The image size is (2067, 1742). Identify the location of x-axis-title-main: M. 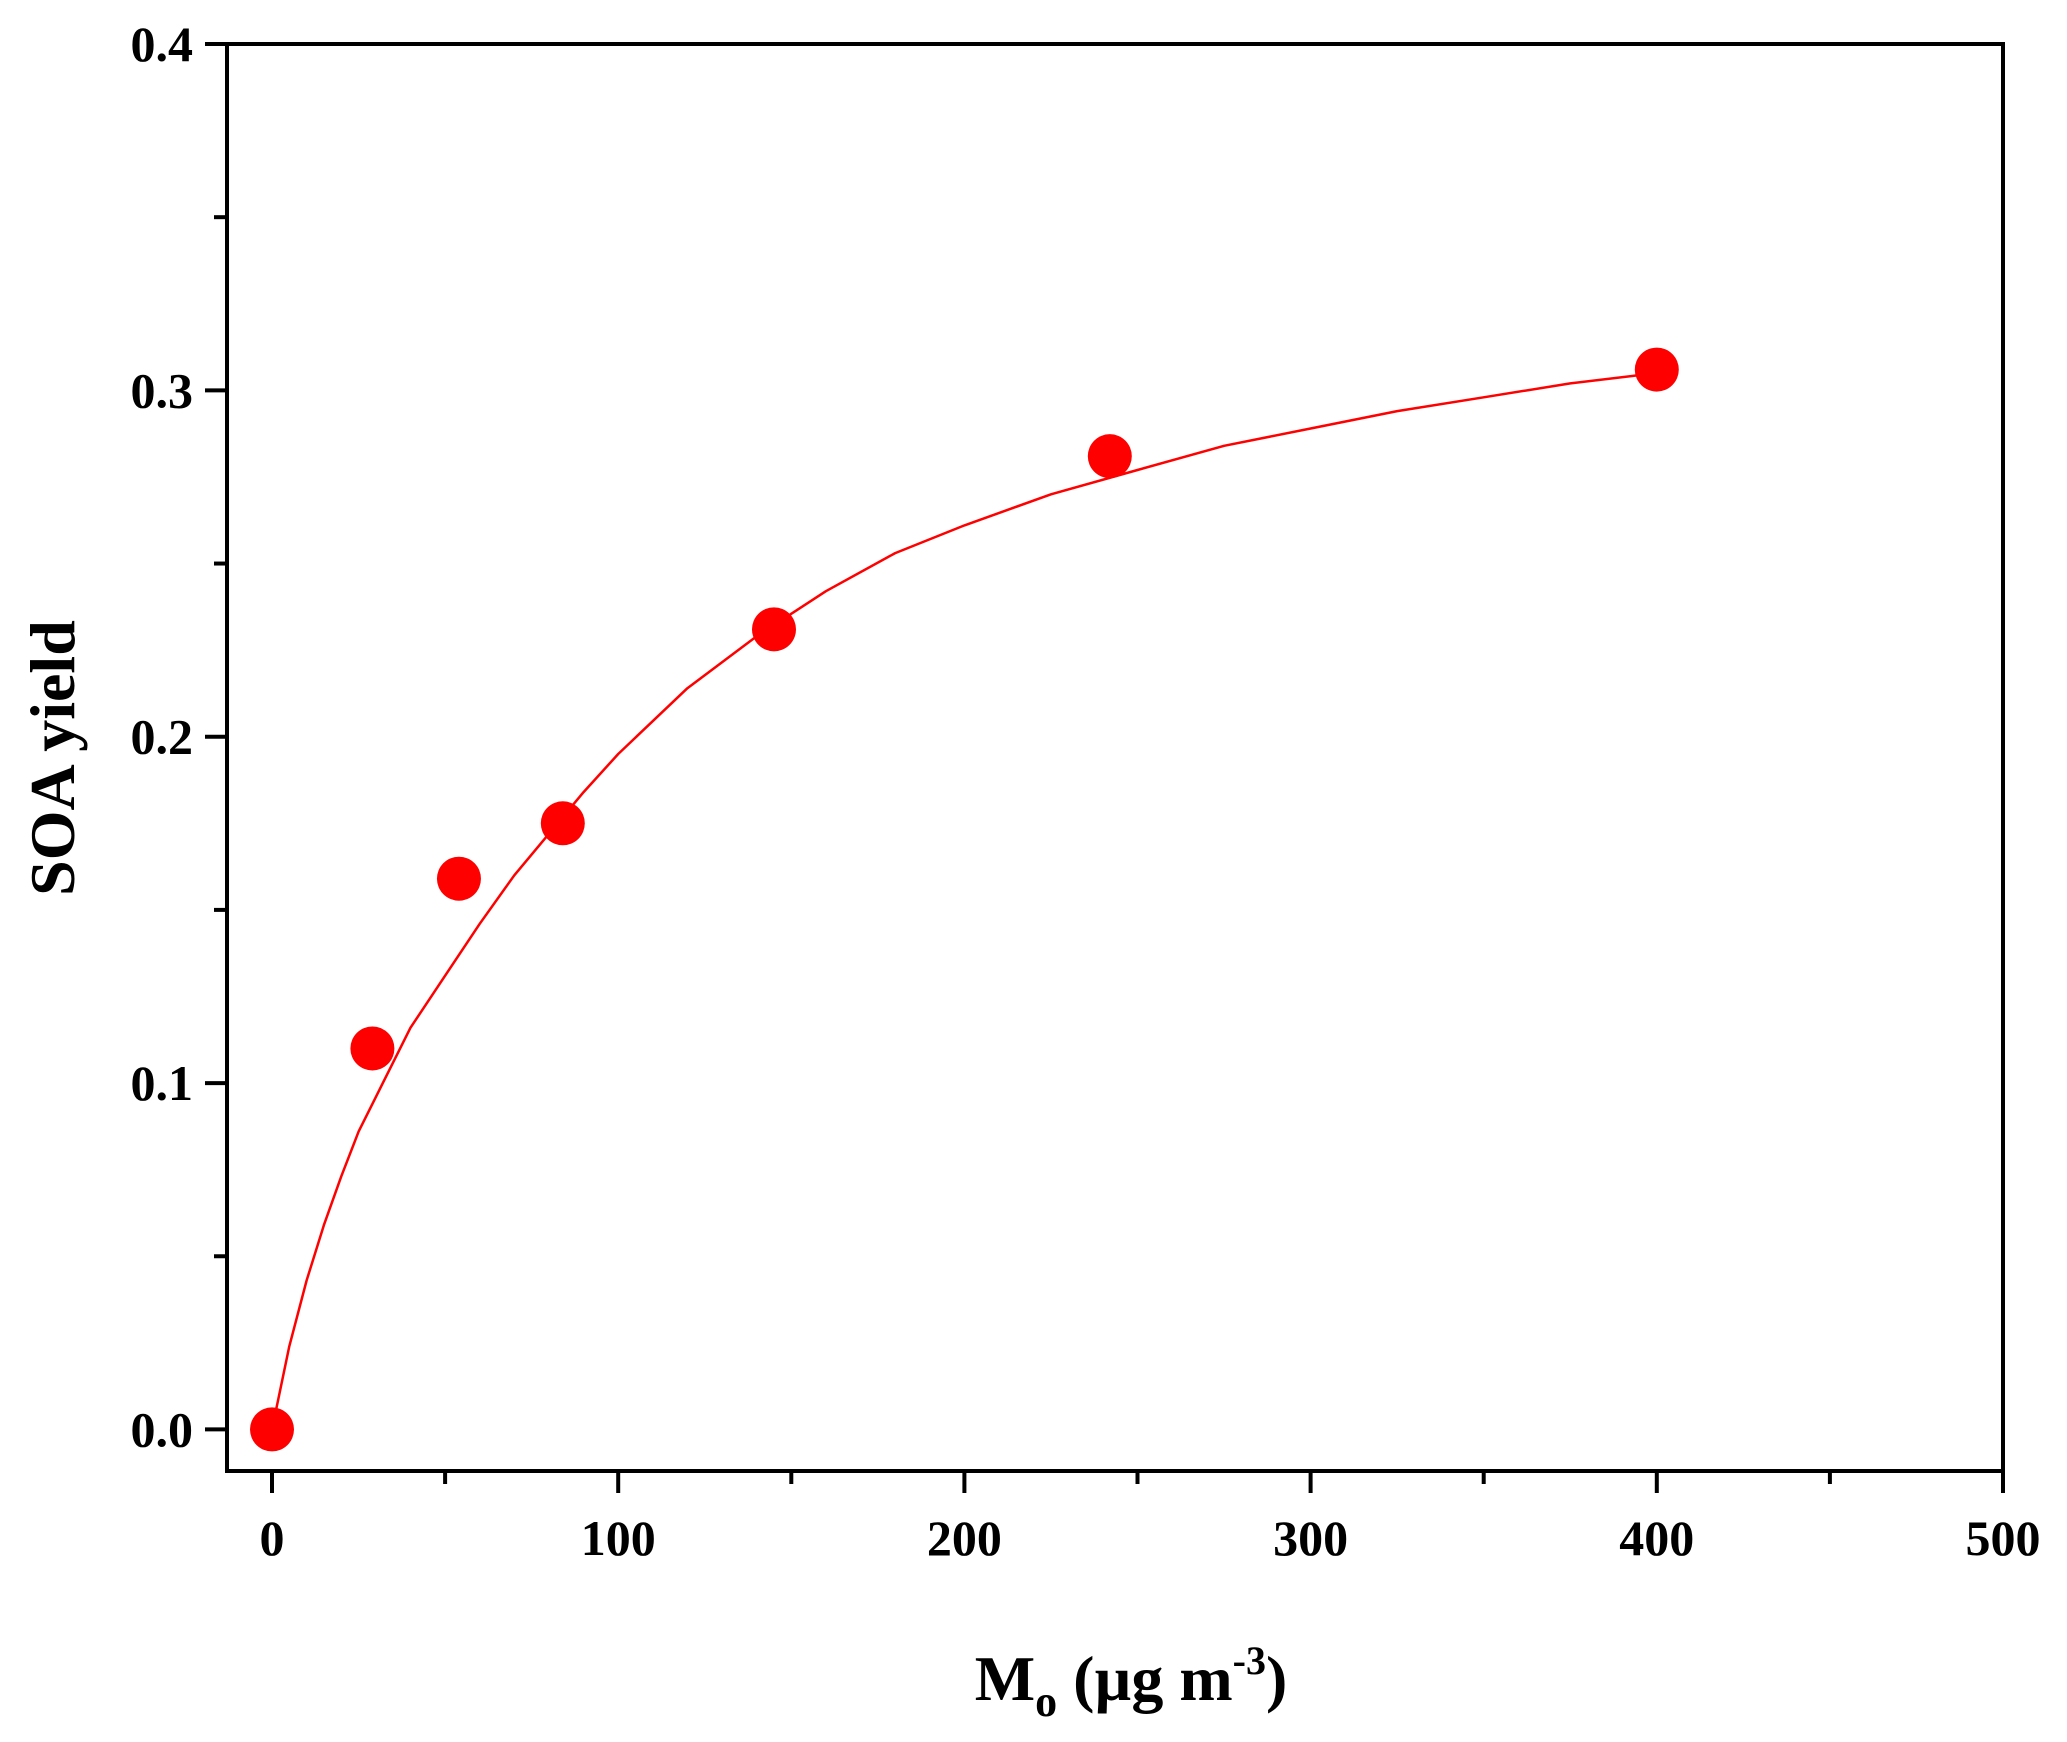
(1005, 1678).